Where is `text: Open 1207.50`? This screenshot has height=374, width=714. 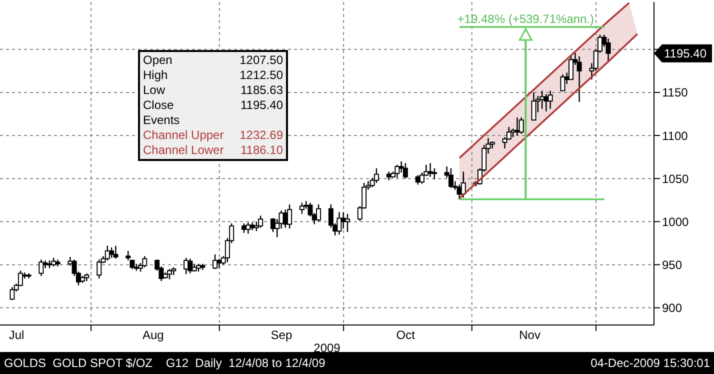
text: Open 1207.50 is located at coordinates (213, 60).